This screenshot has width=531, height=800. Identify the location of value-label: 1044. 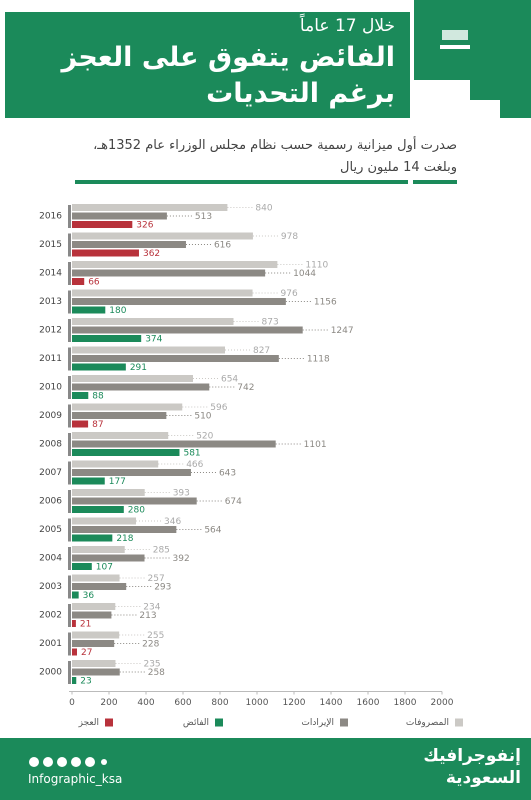
(304, 274).